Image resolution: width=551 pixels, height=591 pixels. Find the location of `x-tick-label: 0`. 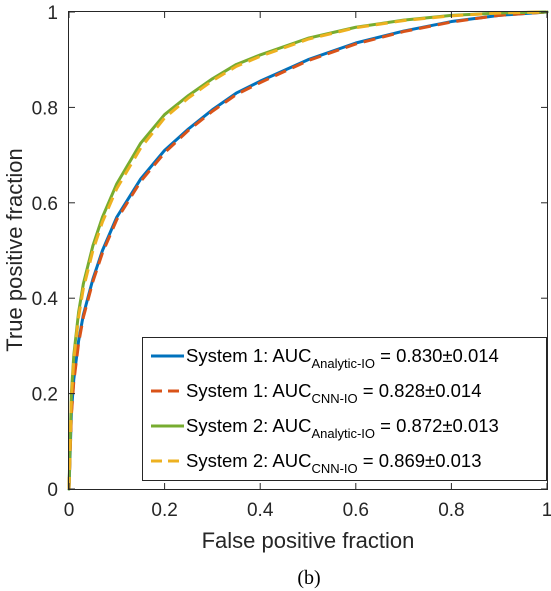

x-tick-label: 0 is located at coordinates (69, 510).